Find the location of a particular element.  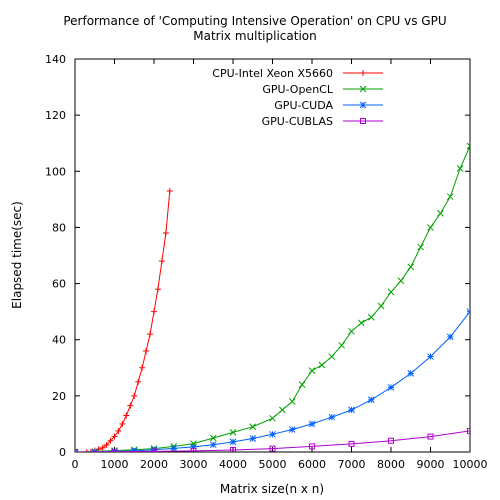

legend-label: CPU-Intel Xeon X5660 is located at coordinates (272, 73).